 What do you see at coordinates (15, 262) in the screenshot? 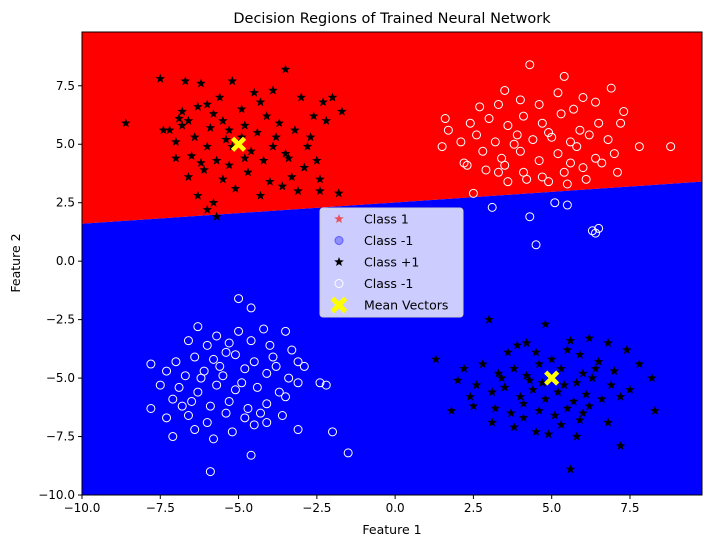
I see `y-axis-label: Feature 2` at bounding box center [15, 262].